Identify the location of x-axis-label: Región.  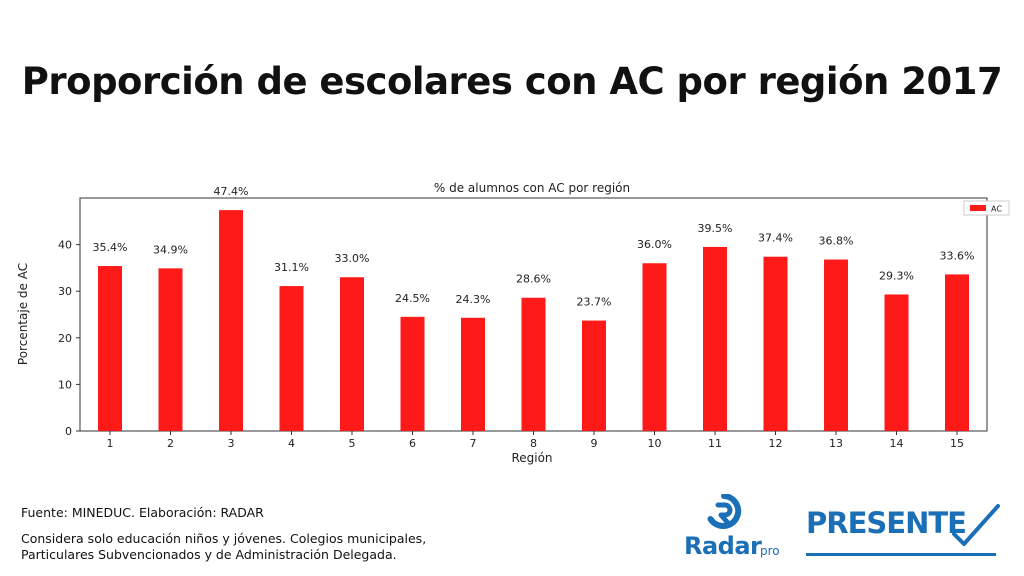
(531, 458).